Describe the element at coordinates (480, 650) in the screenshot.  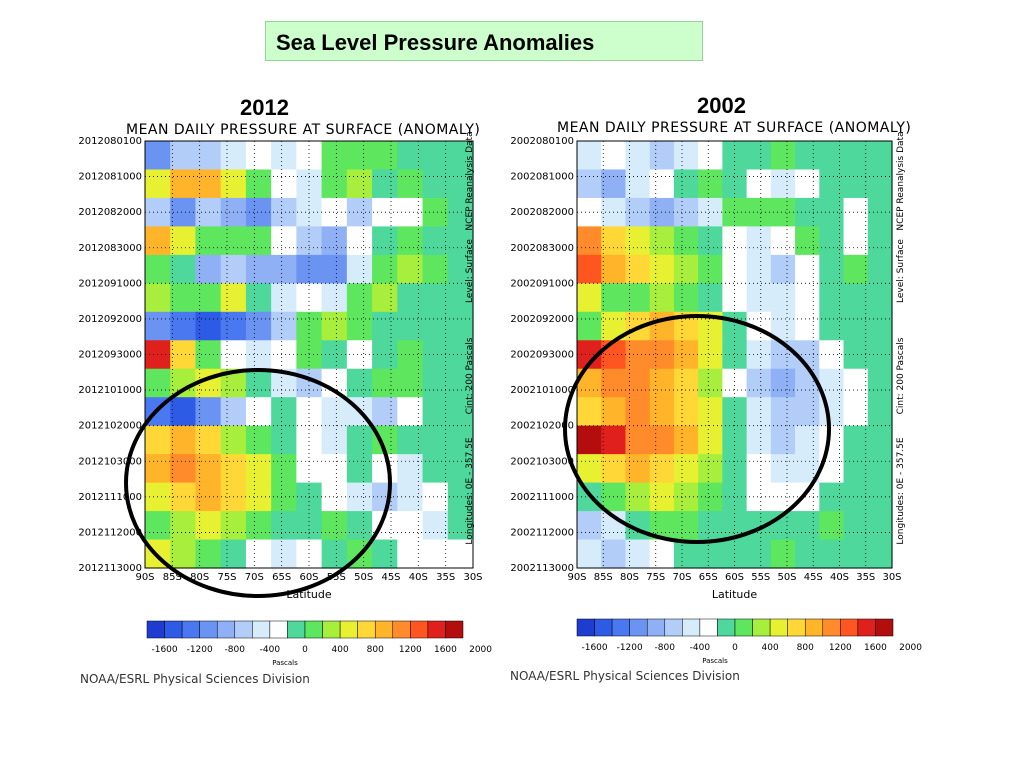
I see `colorbar-tick-label: 2000` at that location.